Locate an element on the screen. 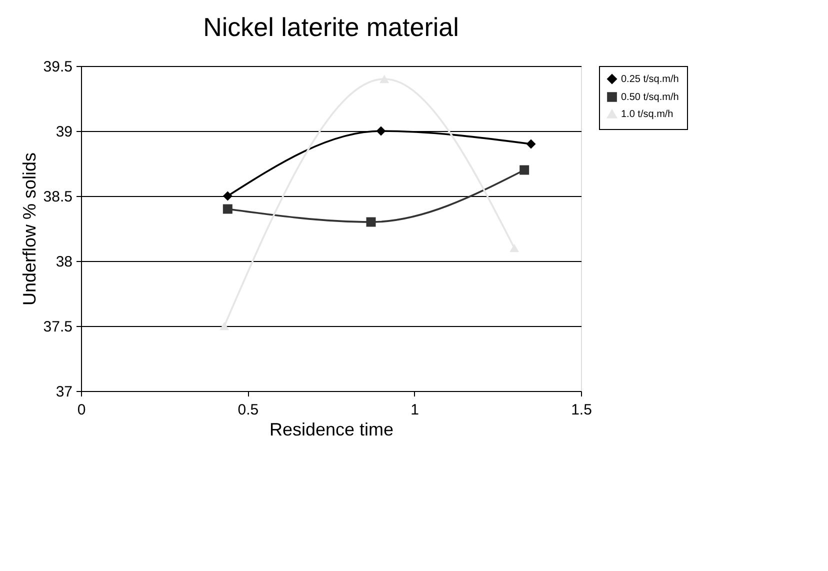 The image size is (828, 571). x-tick-label: 1 is located at coordinates (415, 410).